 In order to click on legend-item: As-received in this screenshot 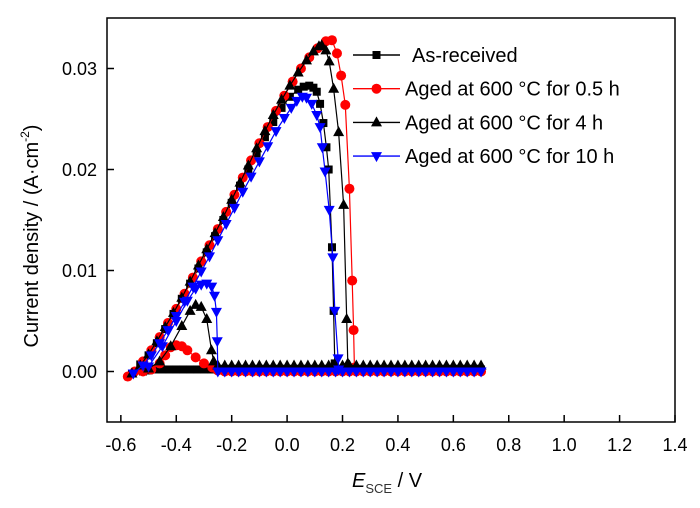, I will do `click(435, 56)`.